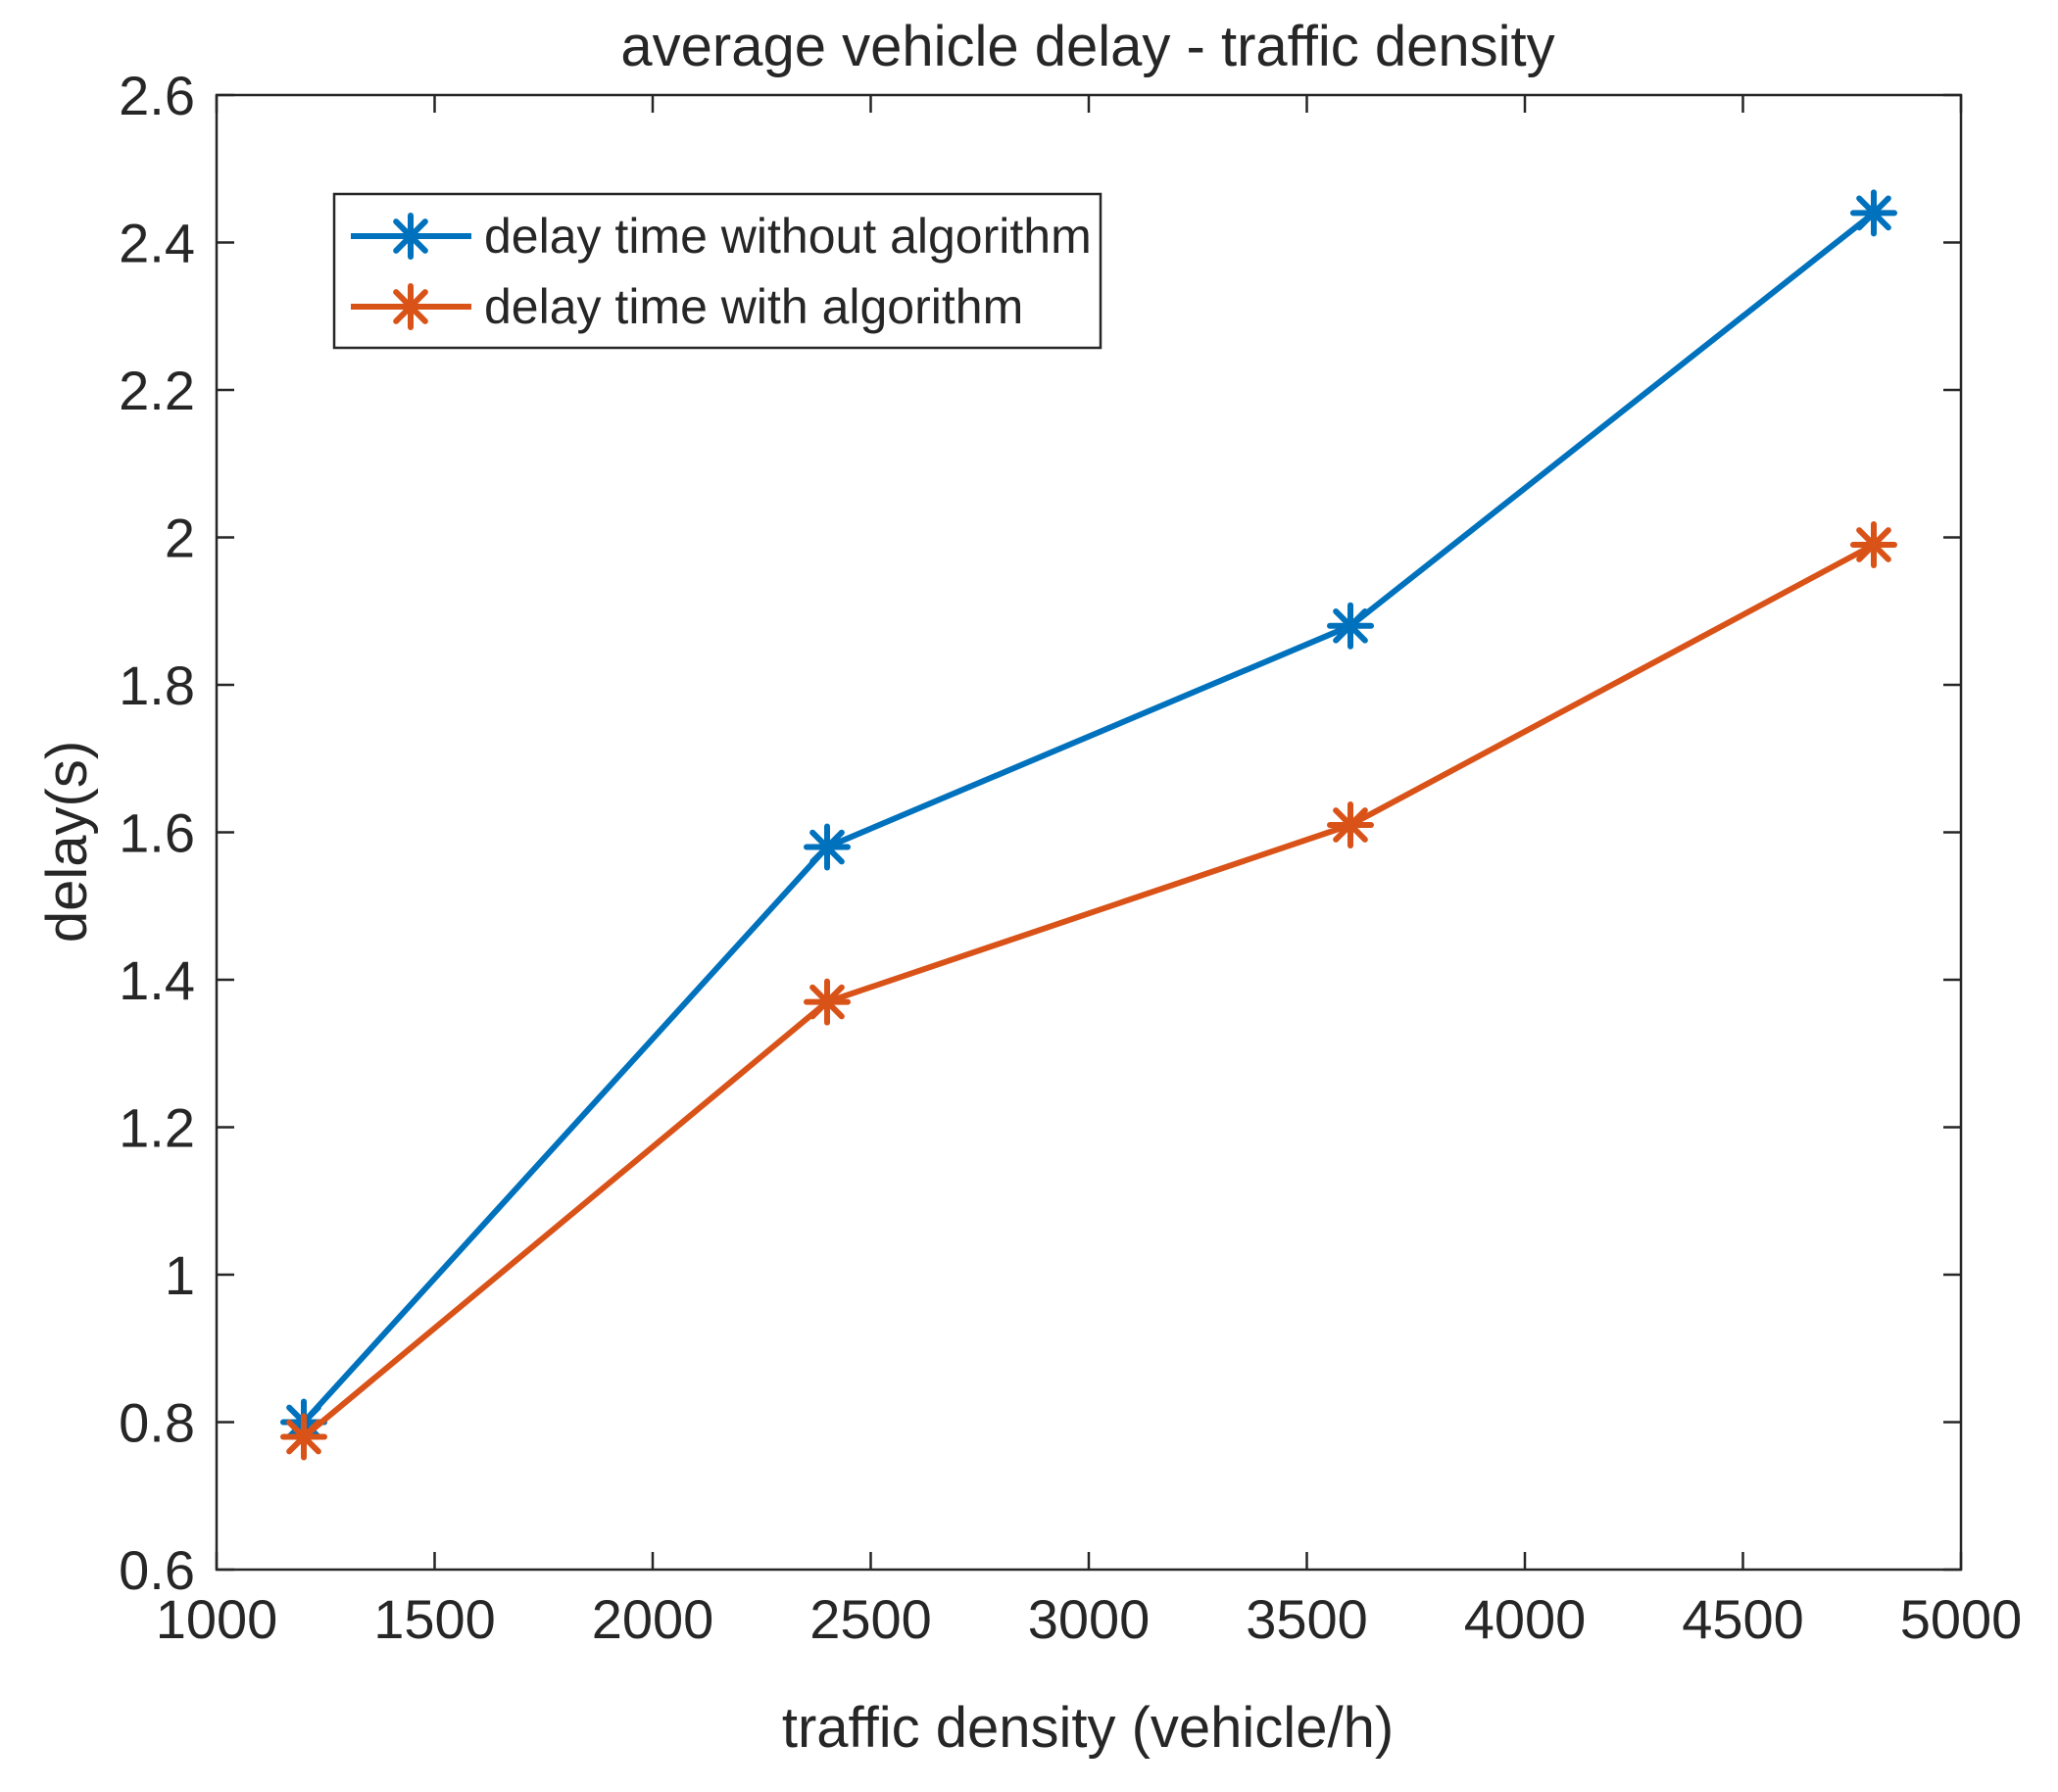  What do you see at coordinates (1088, 1728) in the screenshot?
I see `x-axis-label: traffic density (vehicle/h)` at bounding box center [1088, 1728].